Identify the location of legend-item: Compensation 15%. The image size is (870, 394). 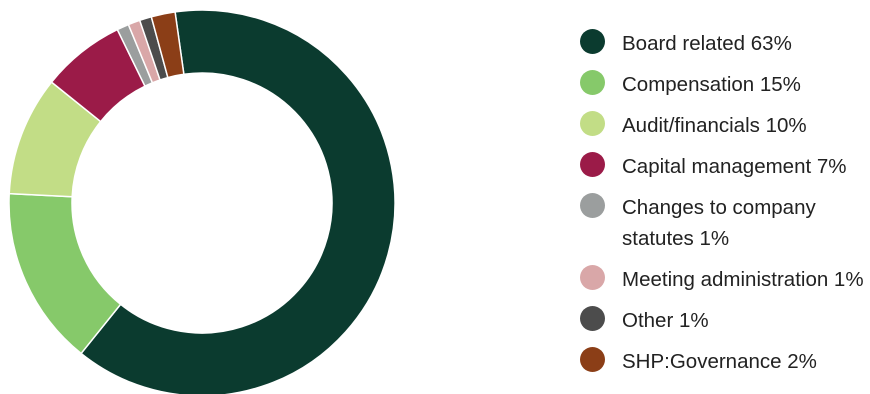
(725, 84).